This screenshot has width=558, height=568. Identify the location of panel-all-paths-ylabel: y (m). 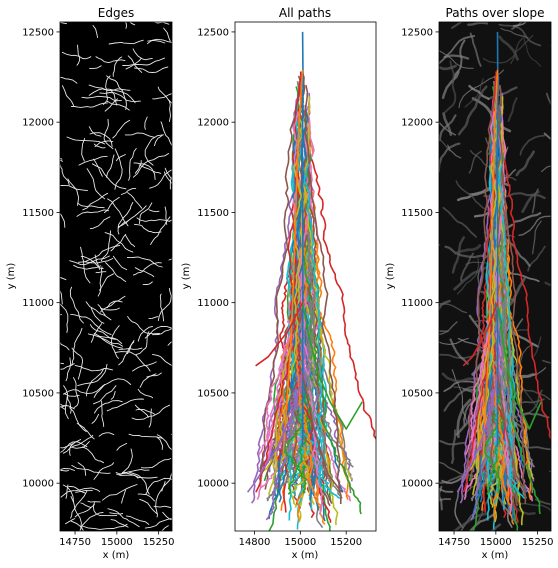
(186, 276).